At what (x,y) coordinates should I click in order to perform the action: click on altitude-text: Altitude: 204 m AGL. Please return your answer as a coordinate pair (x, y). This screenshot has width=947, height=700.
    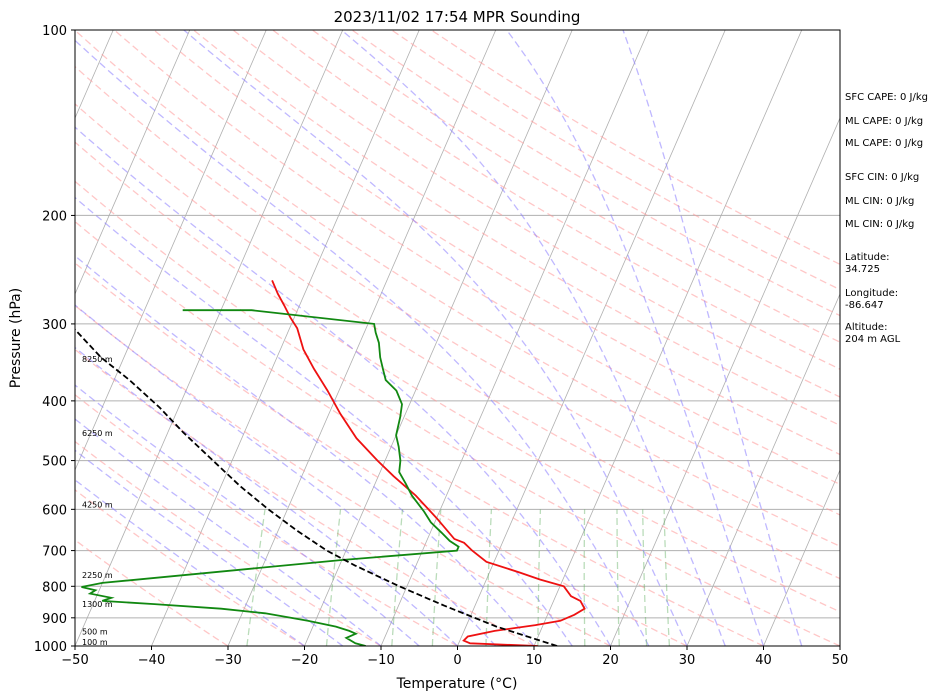
    Looking at the image, I should click on (873, 333).